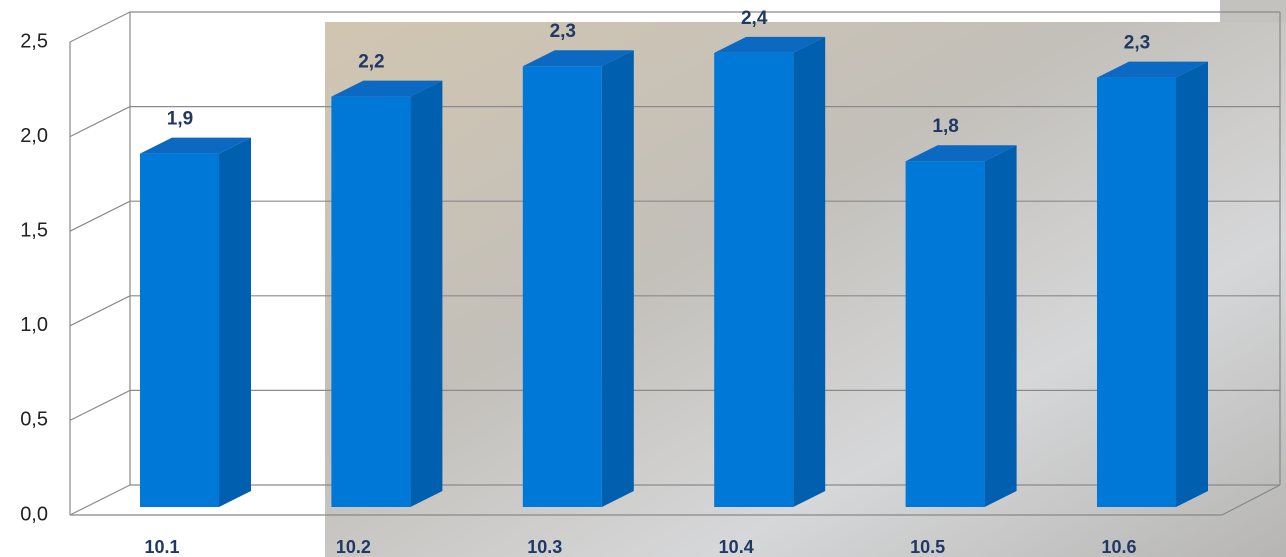 This screenshot has width=1286, height=557. What do you see at coordinates (1253, 11) in the screenshot?
I see `background-photo` at bounding box center [1253, 11].